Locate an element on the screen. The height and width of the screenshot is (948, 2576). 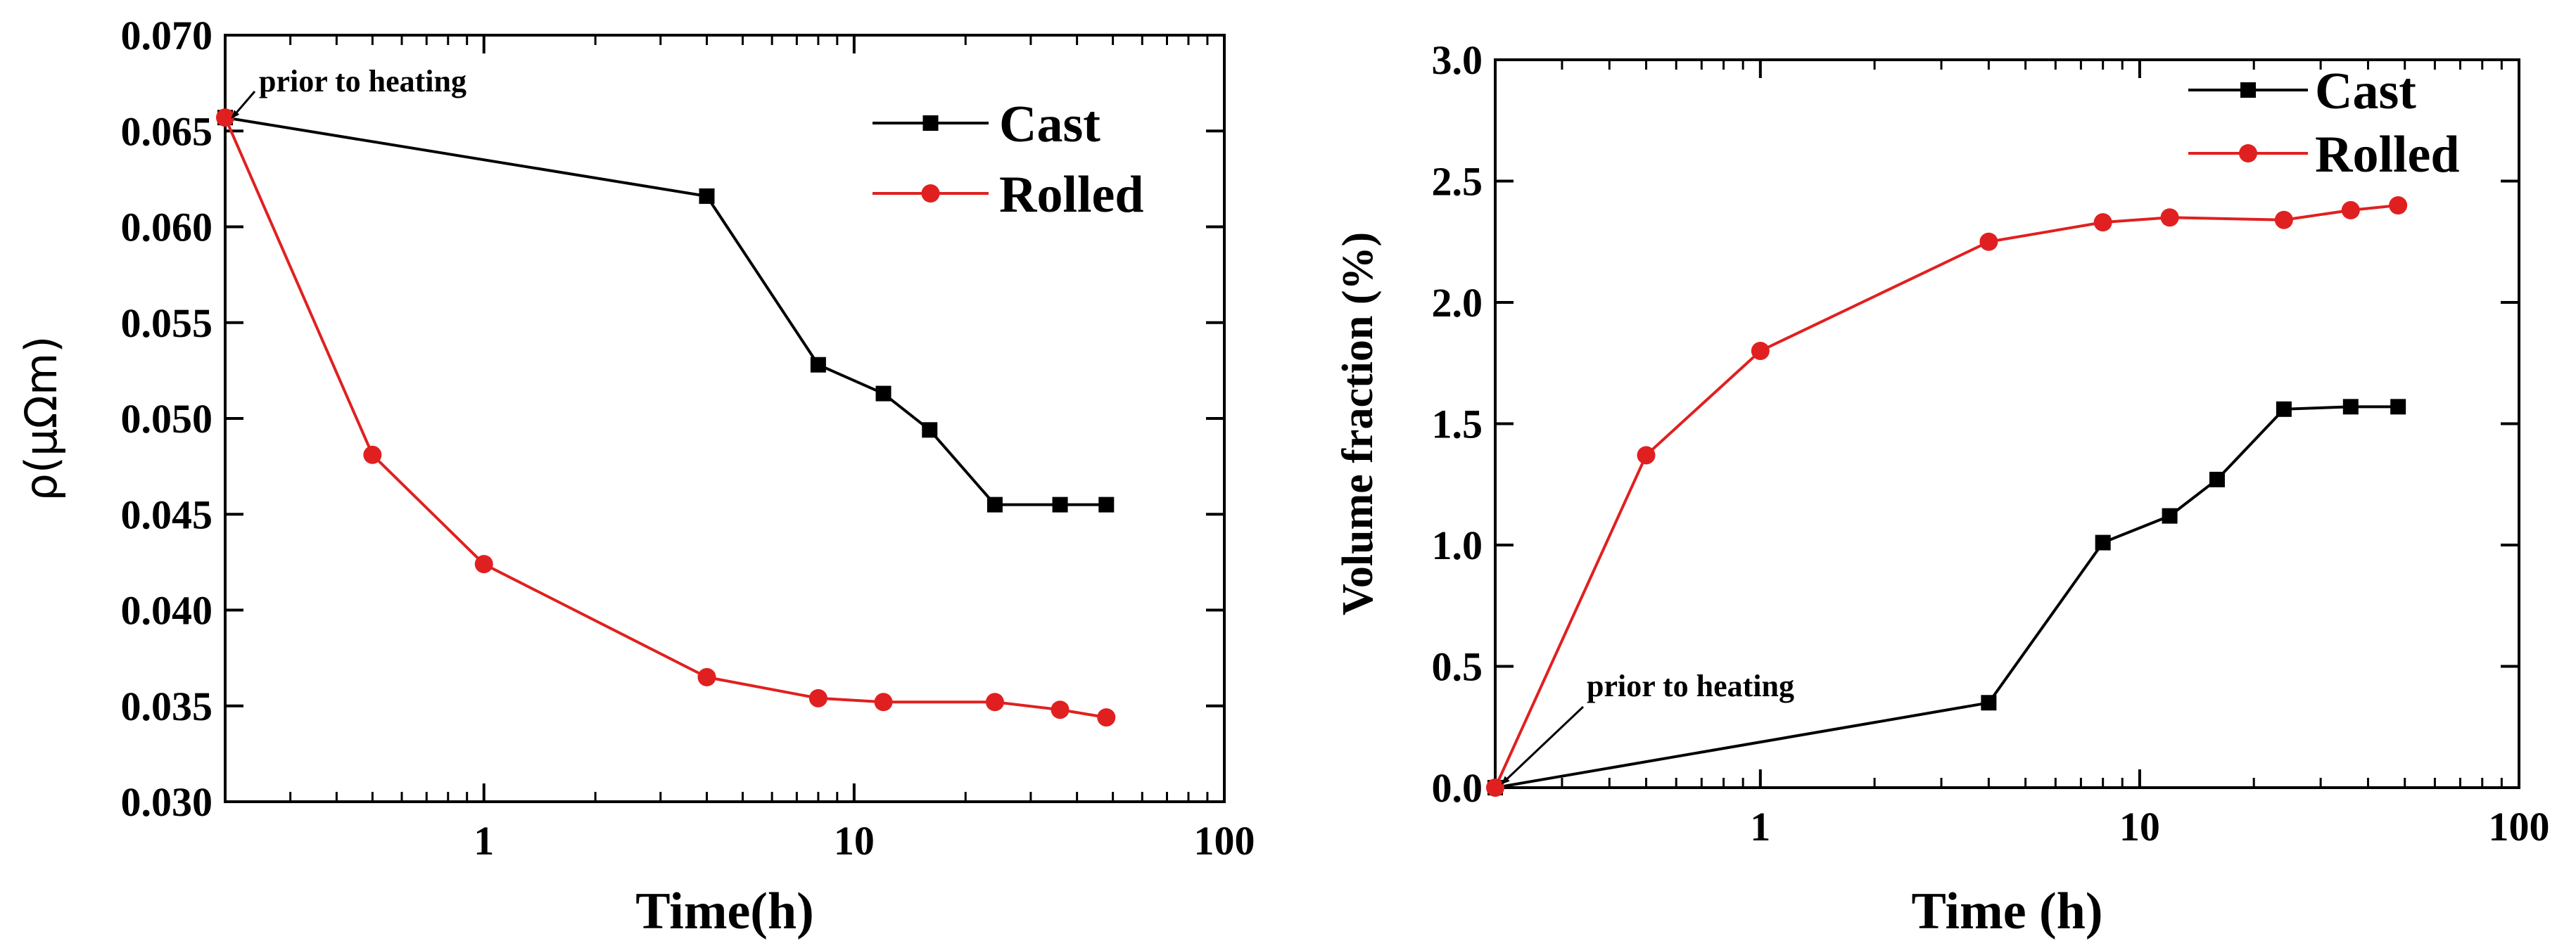
volume-fraction-legend-rolled-marker is located at coordinates (2248, 153).